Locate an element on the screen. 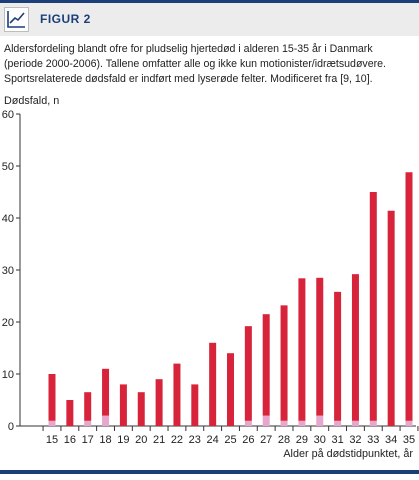  x-tick-label: 32 is located at coordinates (355, 440).